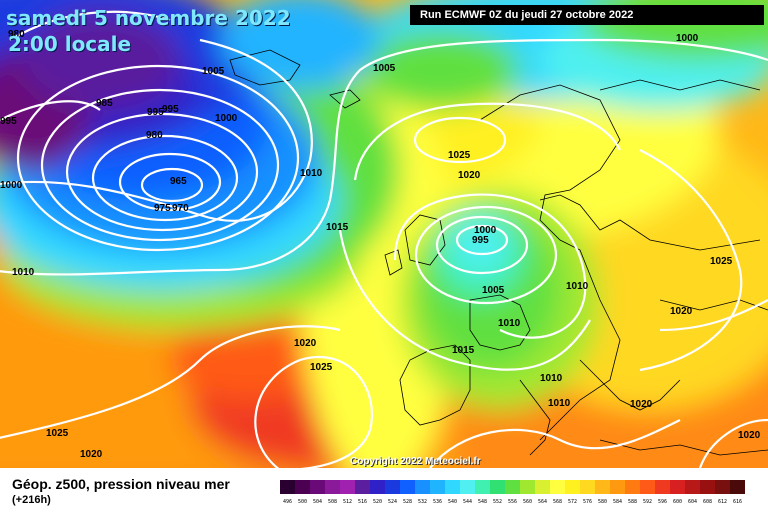  What do you see at coordinates (542, 502) in the screenshot?
I see `scale-tick-label: 564` at bounding box center [542, 502].